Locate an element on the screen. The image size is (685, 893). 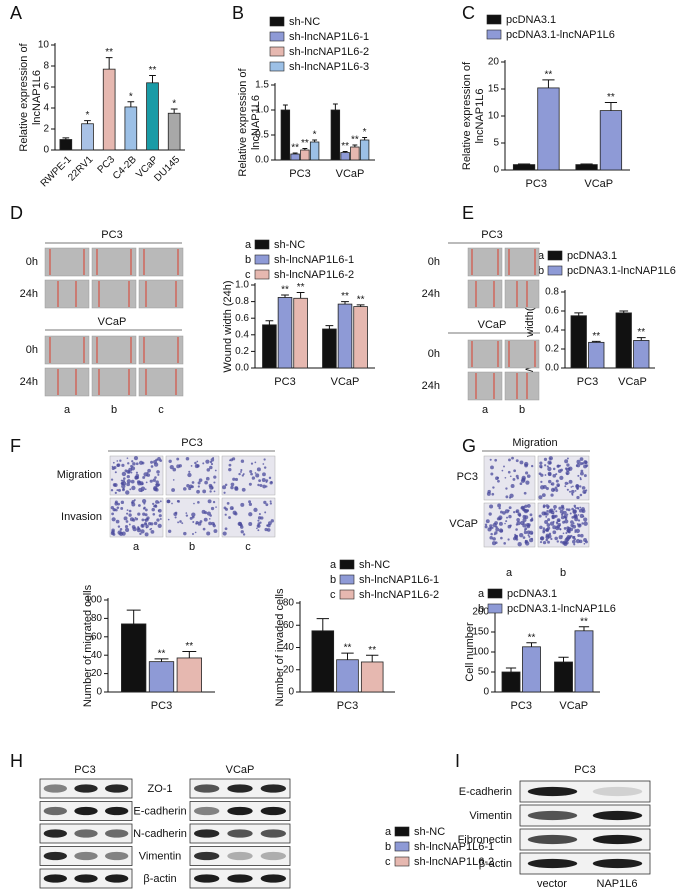
significance: * is located at coordinates (174, 104).